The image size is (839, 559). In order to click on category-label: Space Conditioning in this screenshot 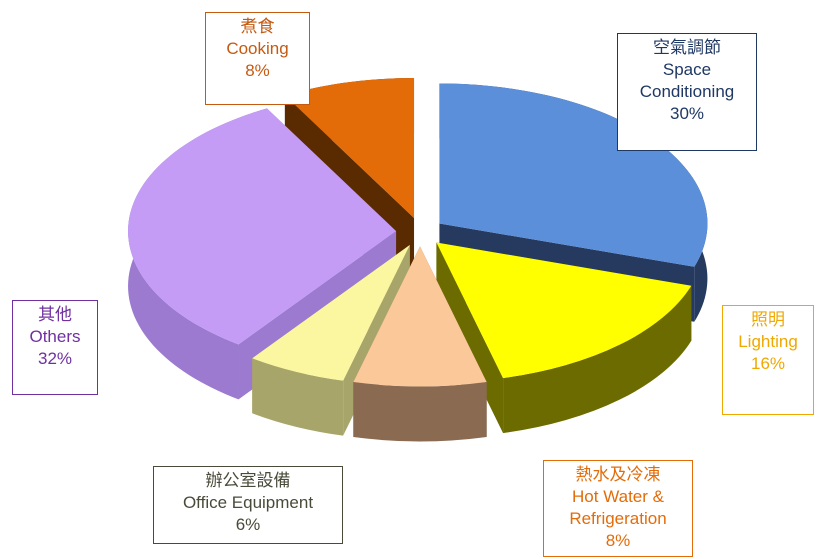, I will do `click(687, 80)`.